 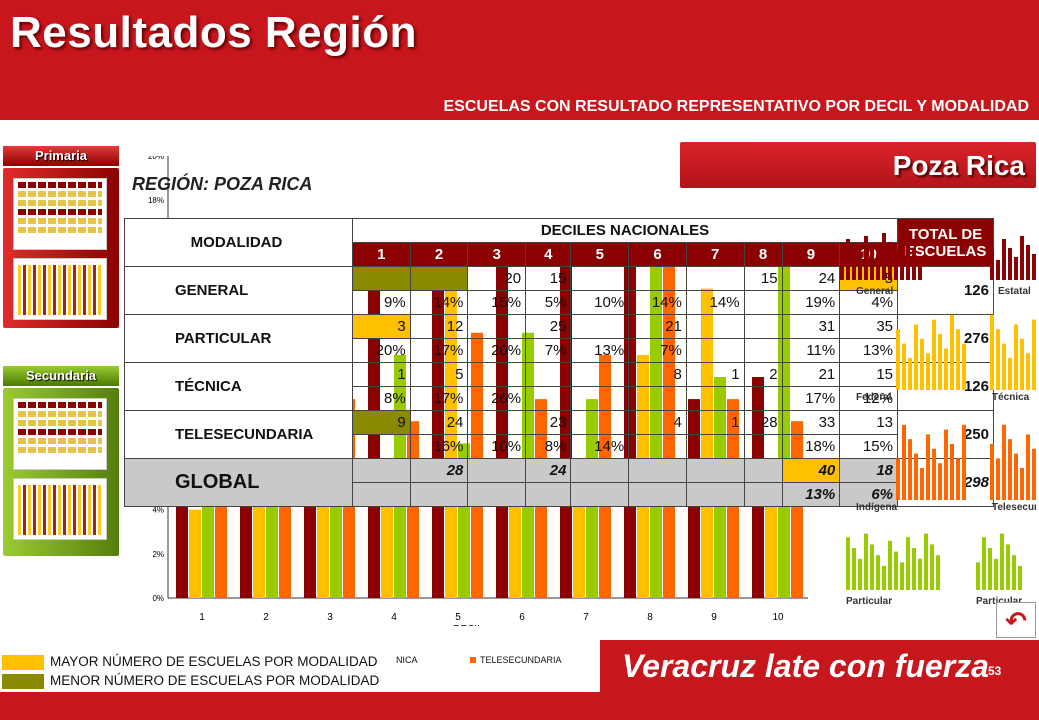 I want to click on count-cell: 25, so click(x=548, y=326).